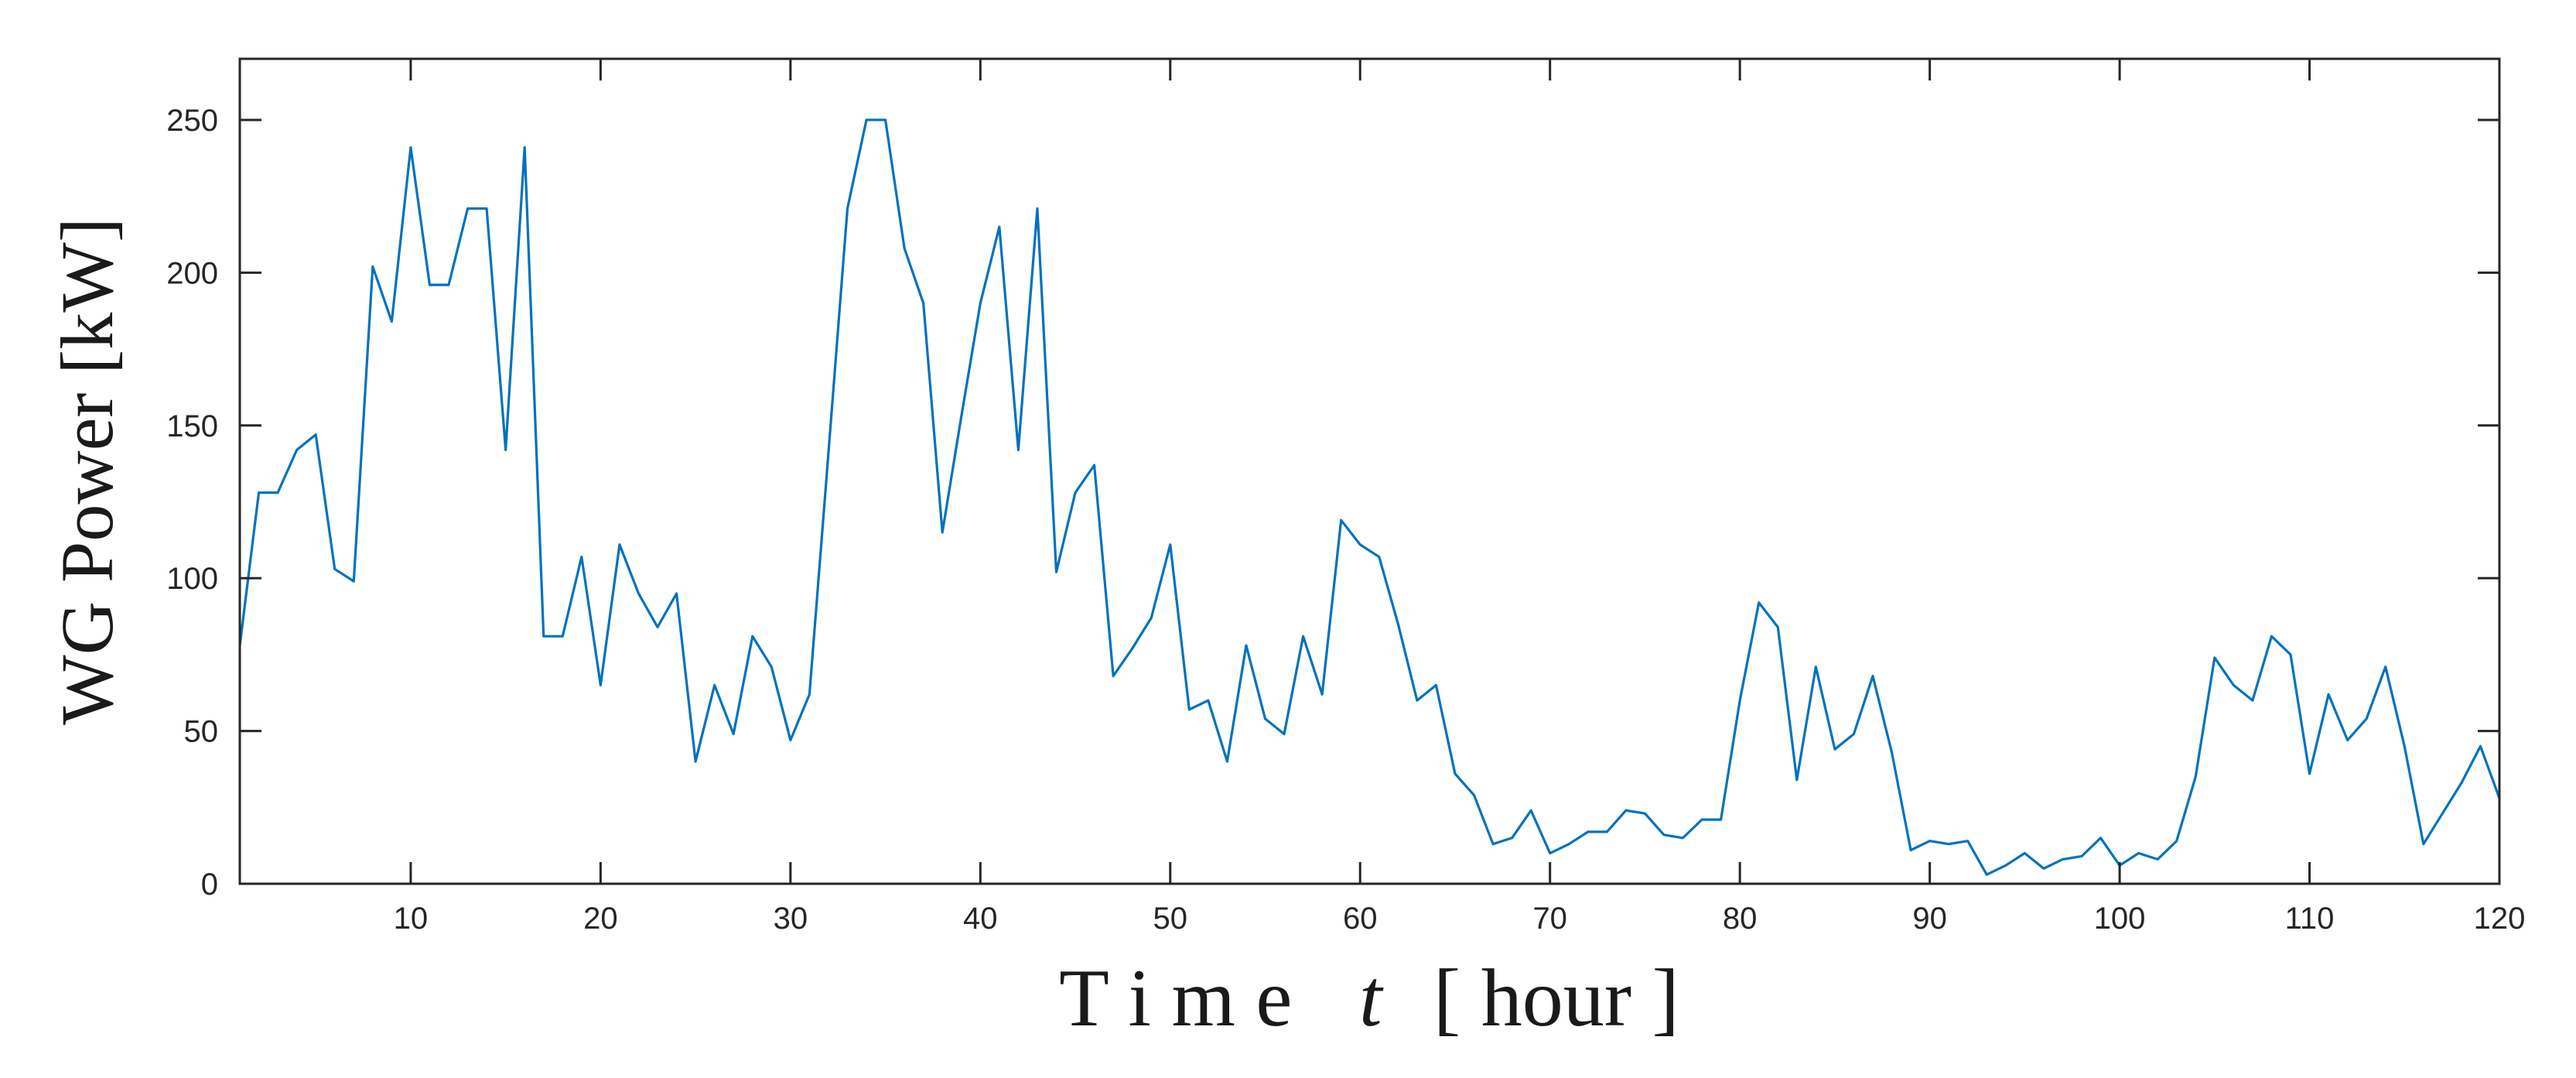 The image size is (2576, 1078). Describe the element at coordinates (1371, 998) in the screenshot. I see `x-axis-title-variable: t` at that location.